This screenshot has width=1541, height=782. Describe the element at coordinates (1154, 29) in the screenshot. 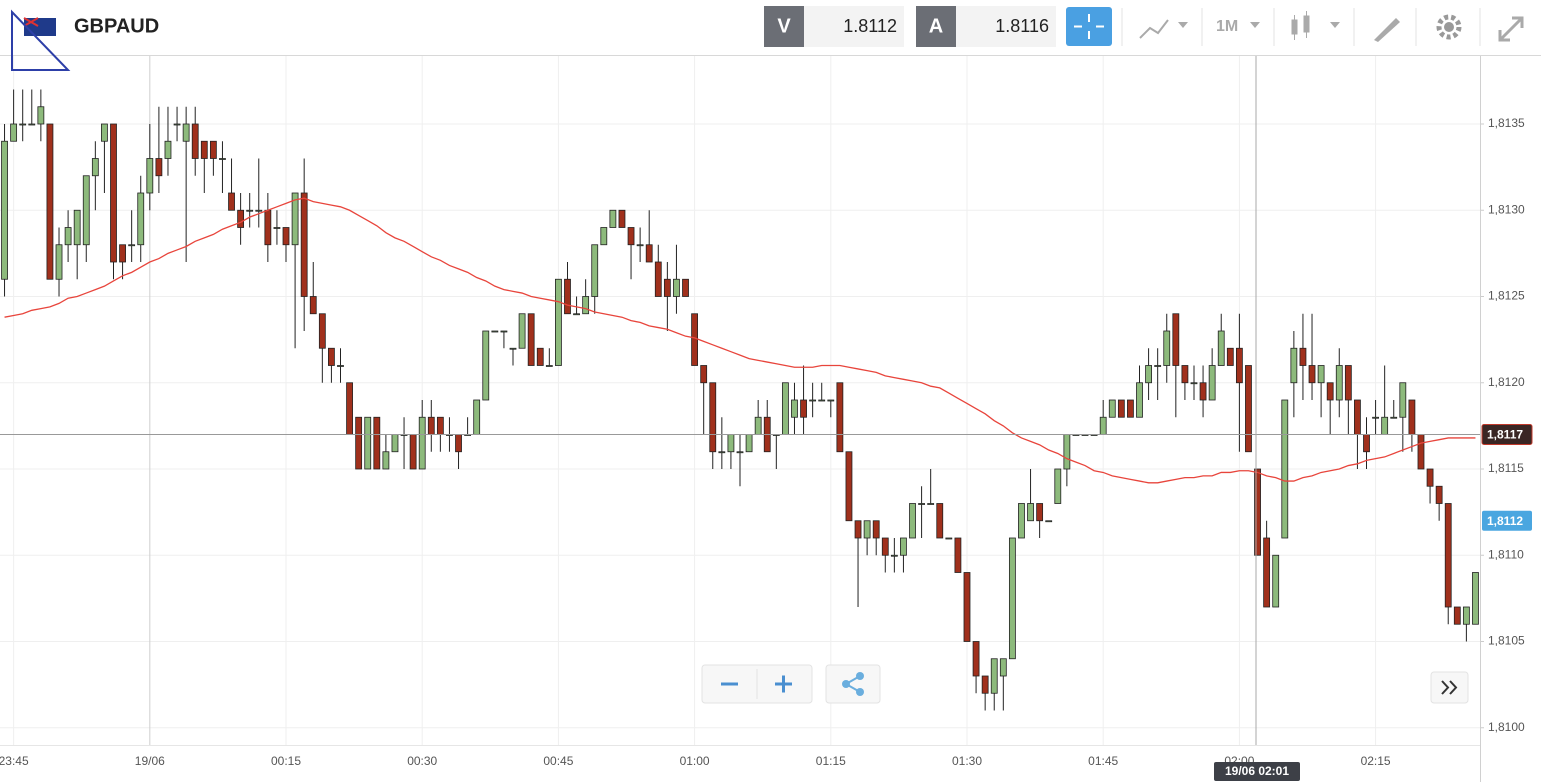

I see `chart-type-icon` at that location.